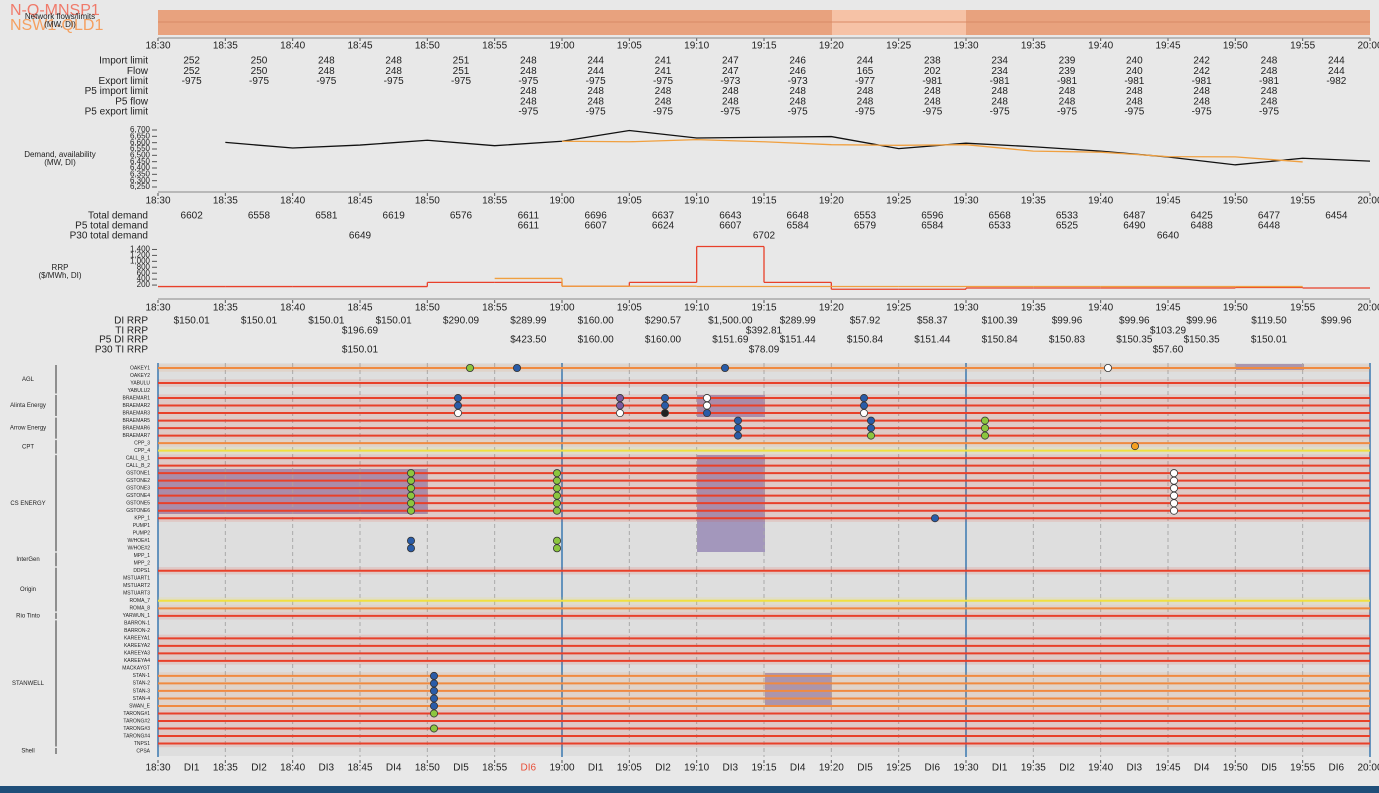 This screenshot has width=1379, height=793. What do you see at coordinates (696, 46) in the screenshot?
I see `time-tick-label: 19:10` at bounding box center [696, 46].